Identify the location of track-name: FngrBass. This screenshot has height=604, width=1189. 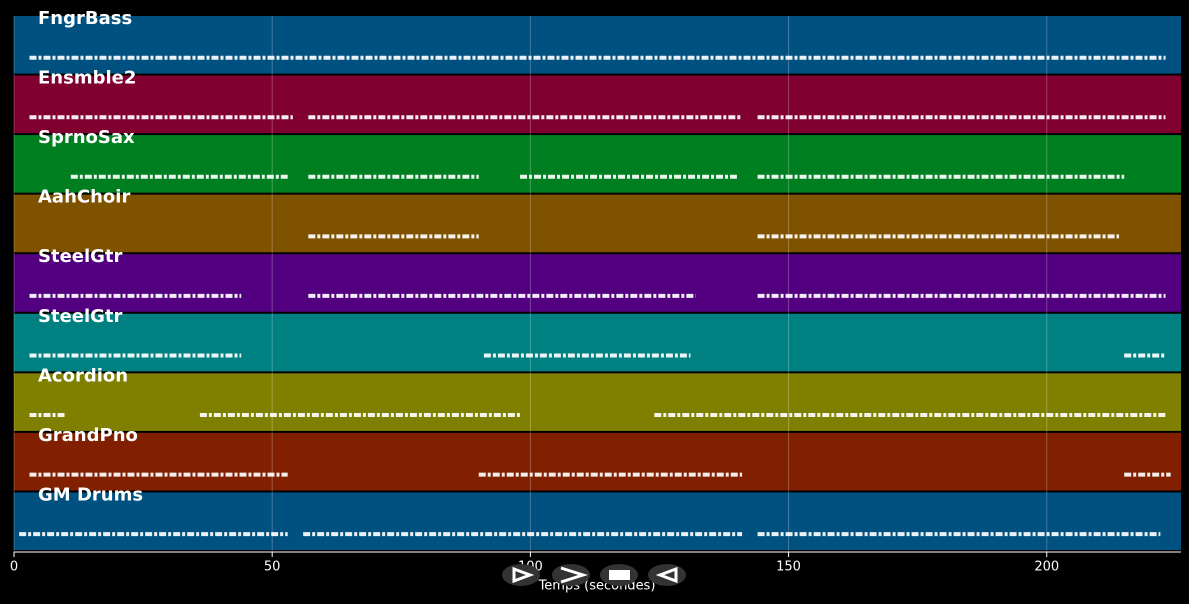
(85, 18).